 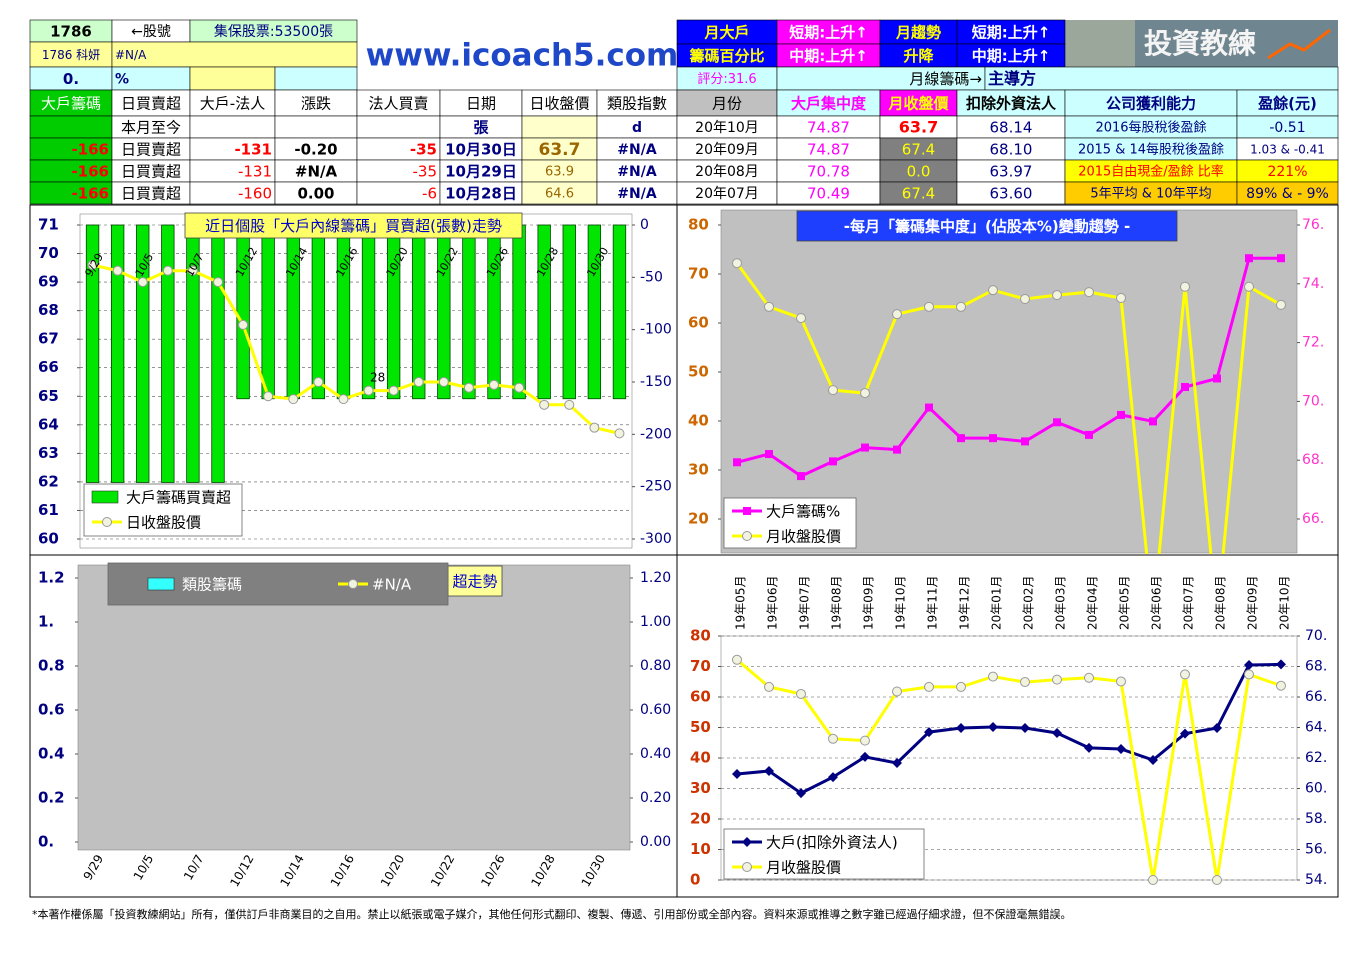 I want to click on x-tick-label: 20年04月, so click(x=1093, y=602).